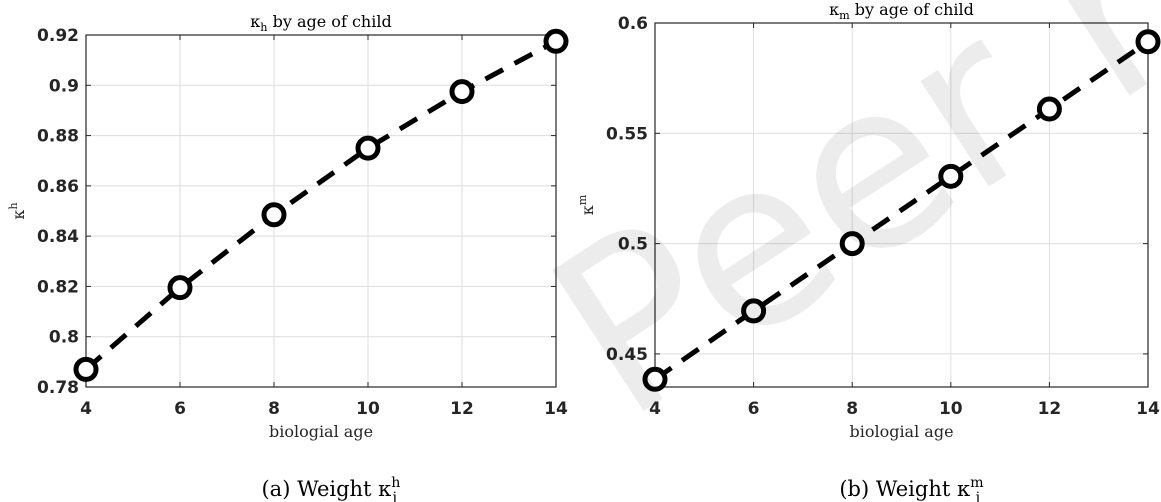  I want to click on figure-caption: (a) Weight κh j, so click(330, 488).